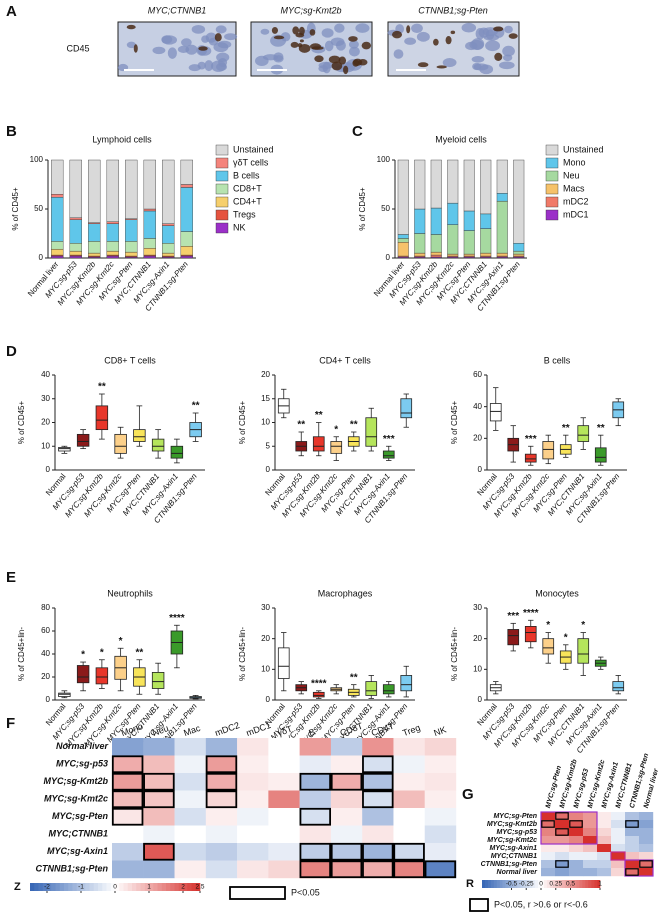  I want to click on y-tick-label: 10, so click(45, 445).